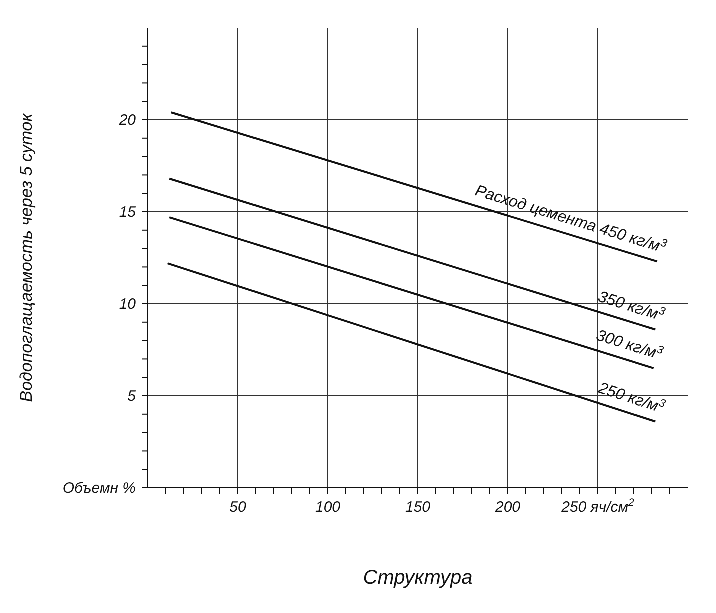 This screenshot has height=613, width=716. I want to click on x-tick-label: 150, so click(418, 507).